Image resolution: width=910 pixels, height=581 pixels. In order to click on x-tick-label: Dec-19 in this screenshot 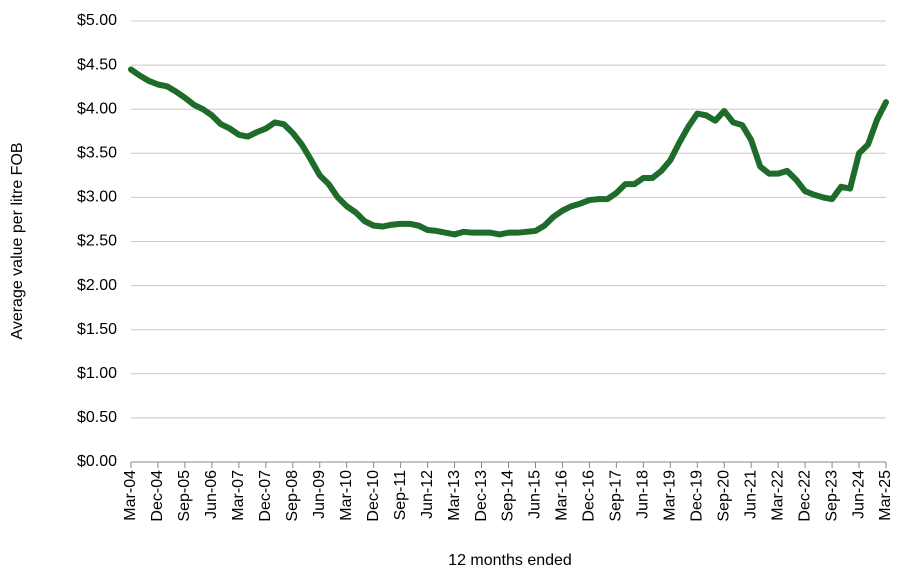, I will do `click(696, 496)`.